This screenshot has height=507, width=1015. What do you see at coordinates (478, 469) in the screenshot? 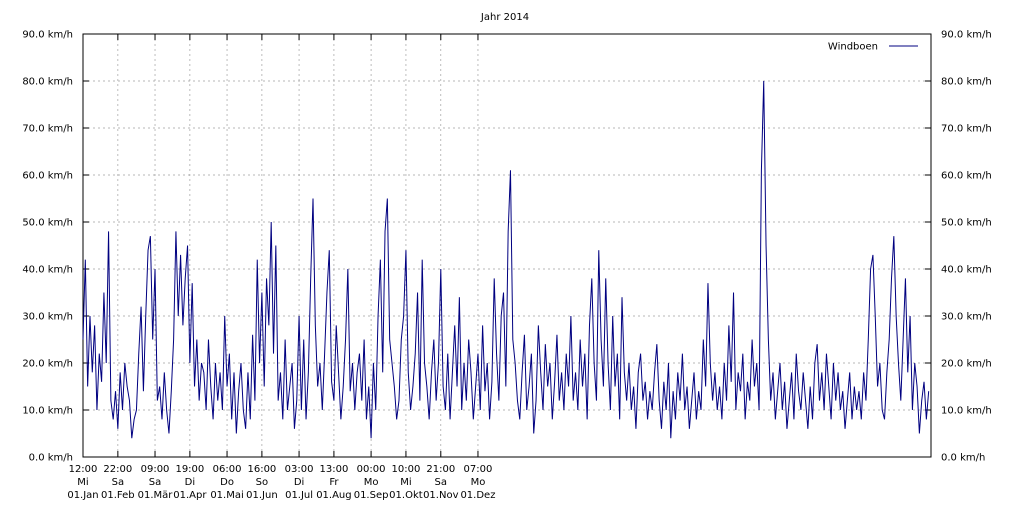
I see `x-tick-time: 07:00` at bounding box center [478, 469].